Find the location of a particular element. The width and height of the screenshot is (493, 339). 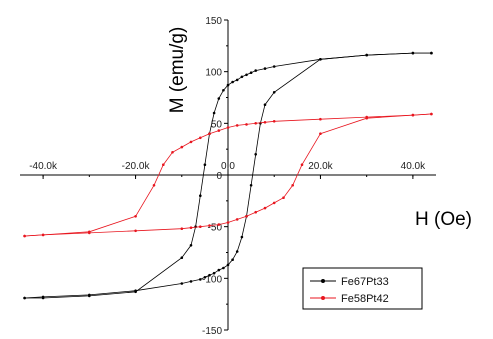

legend-marker-fe67pt33 is located at coordinates (323, 281).